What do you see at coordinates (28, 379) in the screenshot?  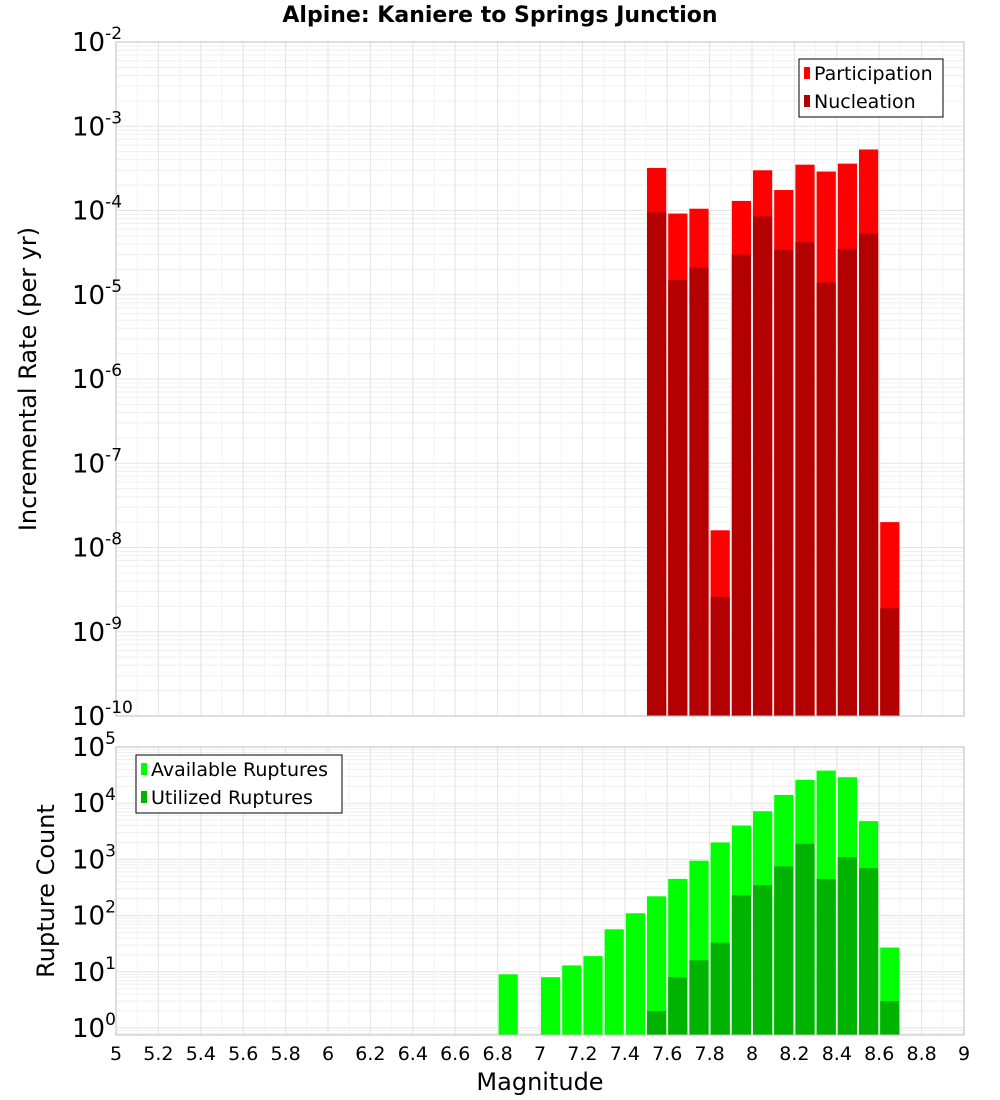 I see `rate-y-axis-label: Incremental Rate (per yr)` at bounding box center [28, 379].